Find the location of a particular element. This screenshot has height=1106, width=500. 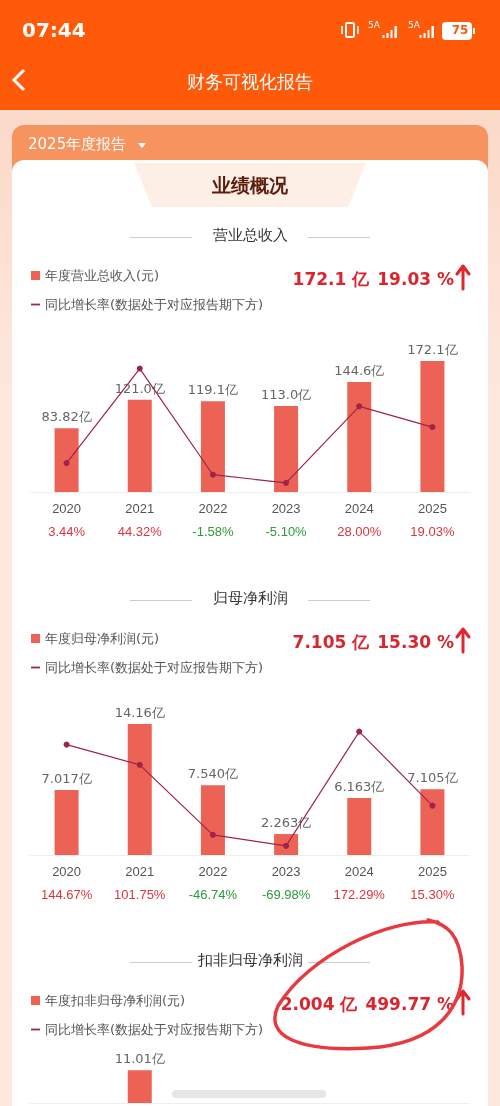

data-label: -69.98% is located at coordinates (286, 894).